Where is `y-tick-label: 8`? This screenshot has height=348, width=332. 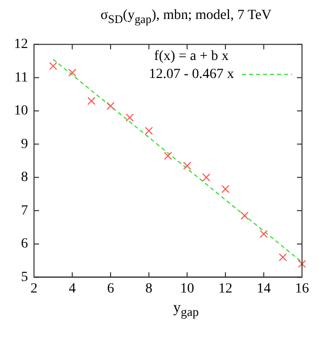
y-tick-label: 8 is located at coordinates (24, 178).